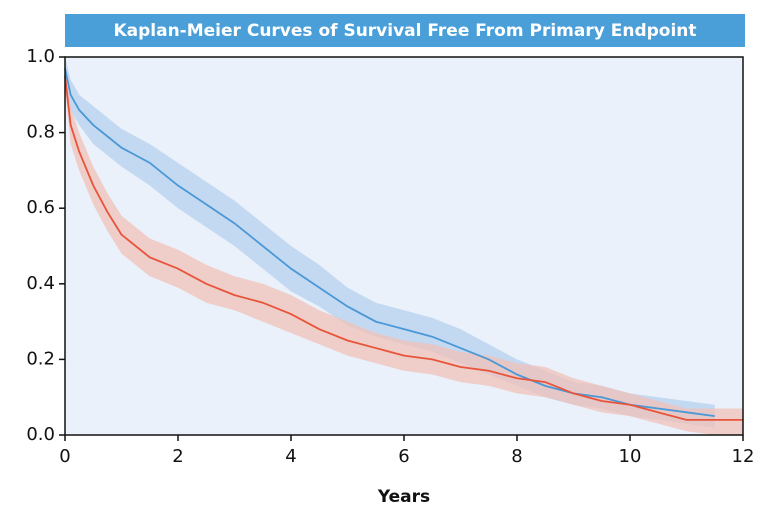 This screenshot has width=757, height=511. What do you see at coordinates (743, 456) in the screenshot?
I see `x-tick-label: 12` at bounding box center [743, 456].